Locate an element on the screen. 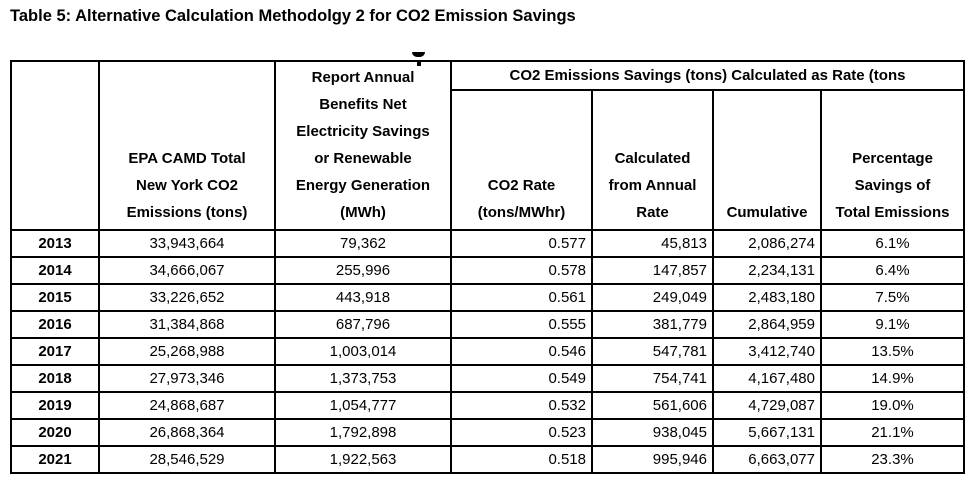  mwh-cell: 1,373,753 is located at coordinates (363, 378).